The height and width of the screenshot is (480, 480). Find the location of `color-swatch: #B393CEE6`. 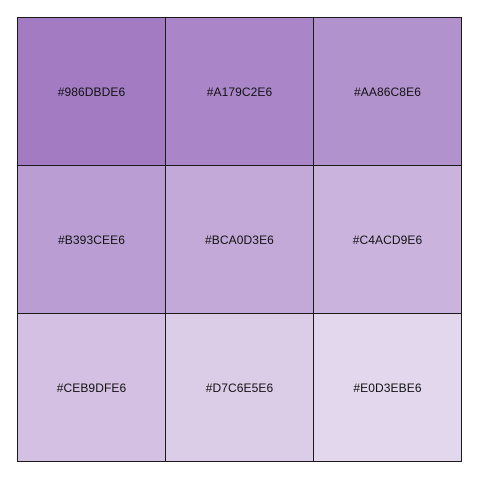

color-swatch: #B393CEE6 is located at coordinates (92, 240).